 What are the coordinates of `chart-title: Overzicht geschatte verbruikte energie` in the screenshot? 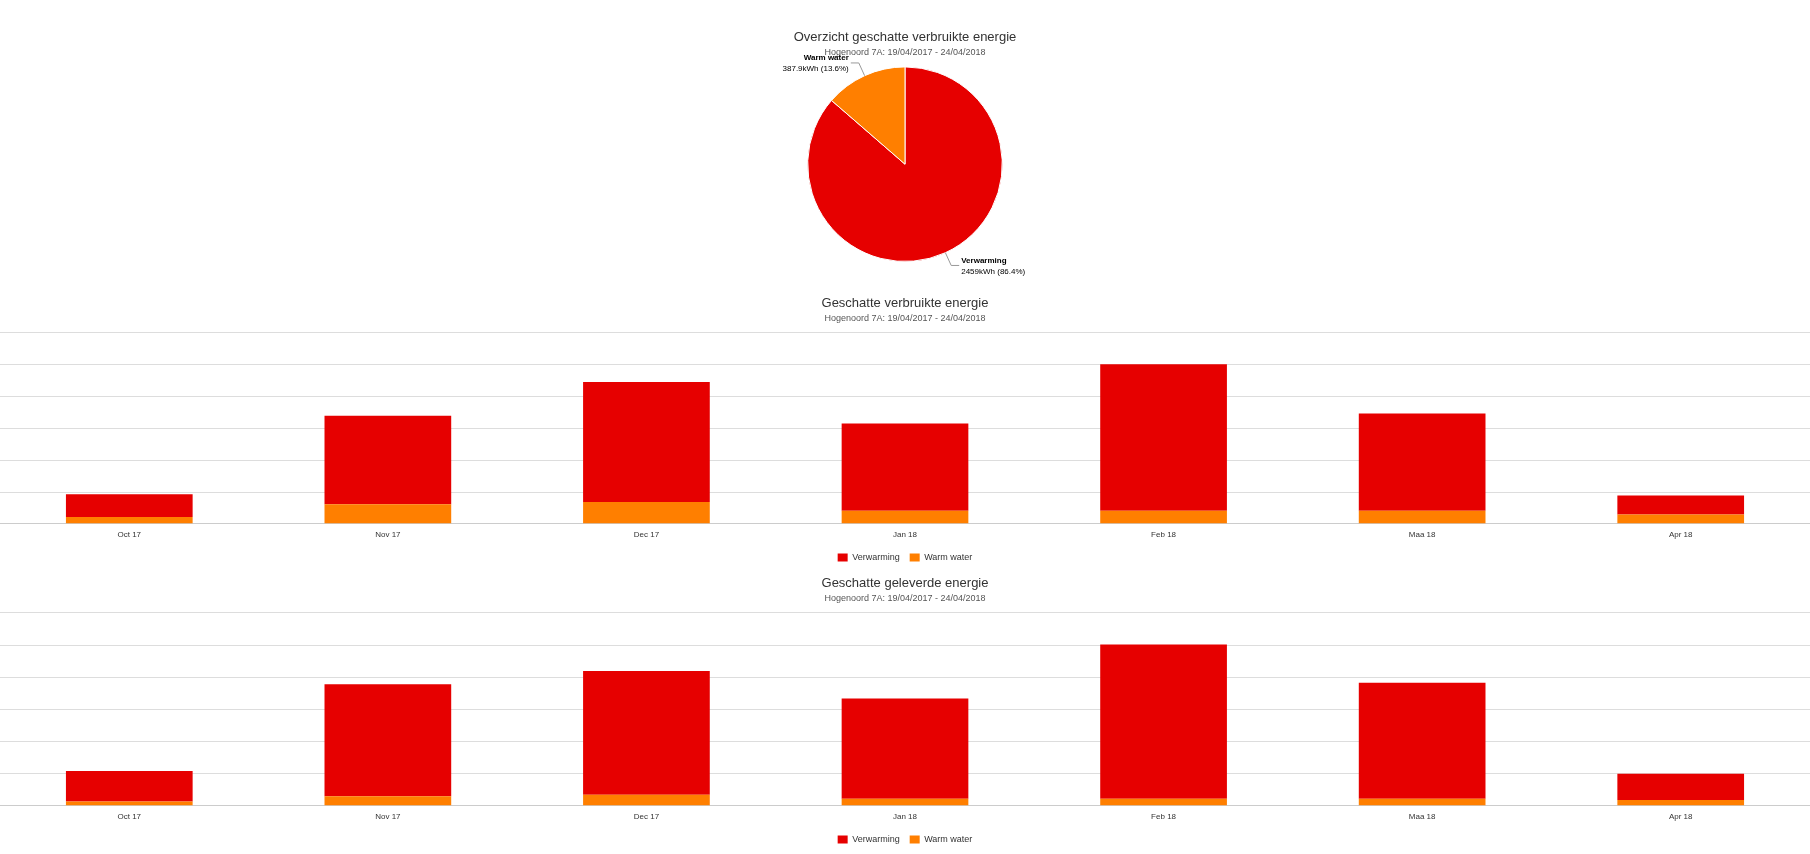 It's located at (905, 37).